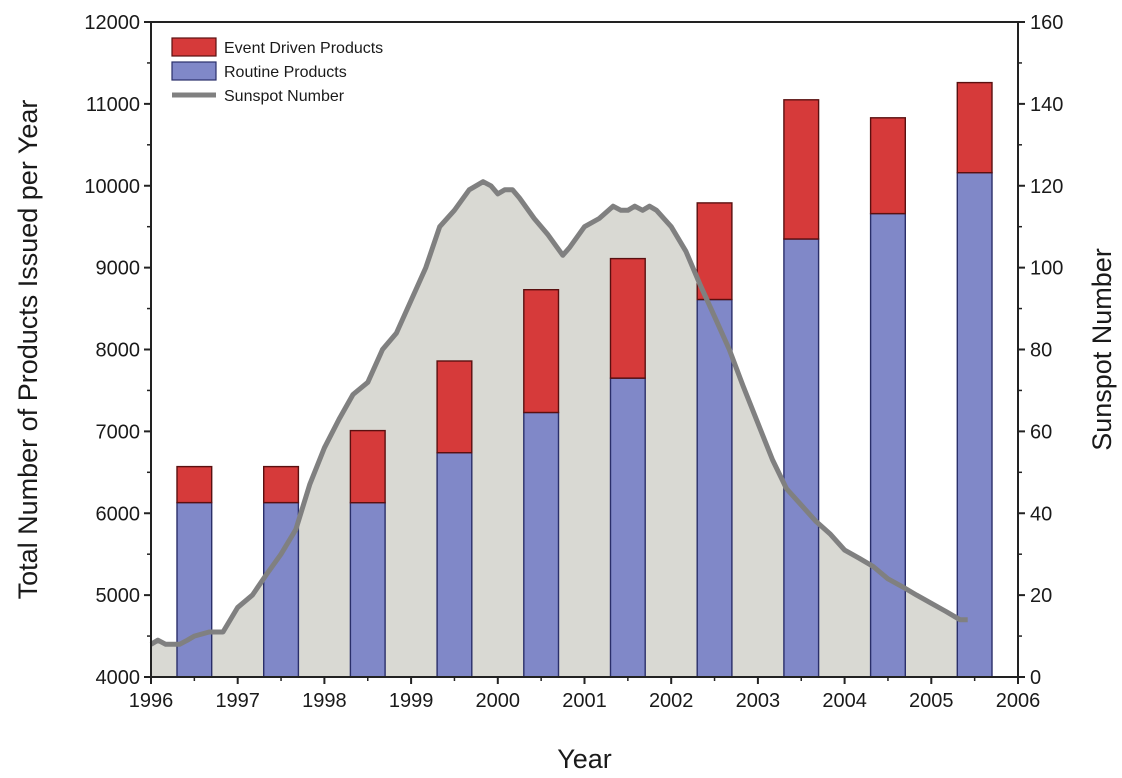 The image size is (1122, 778). Describe the element at coordinates (801, 169) in the screenshot. I see `bar-event-2003` at that location.